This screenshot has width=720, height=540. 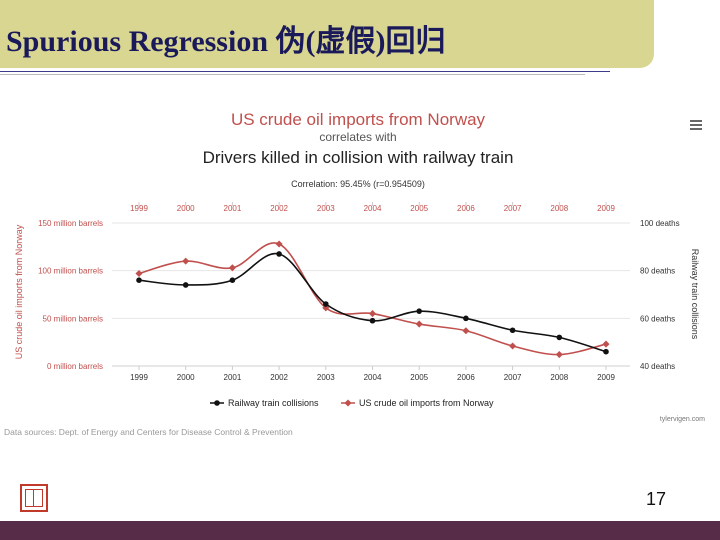 I want to click on title-band: Spurious Regression 伪(虚假)回归, so click(x=327, y=34).